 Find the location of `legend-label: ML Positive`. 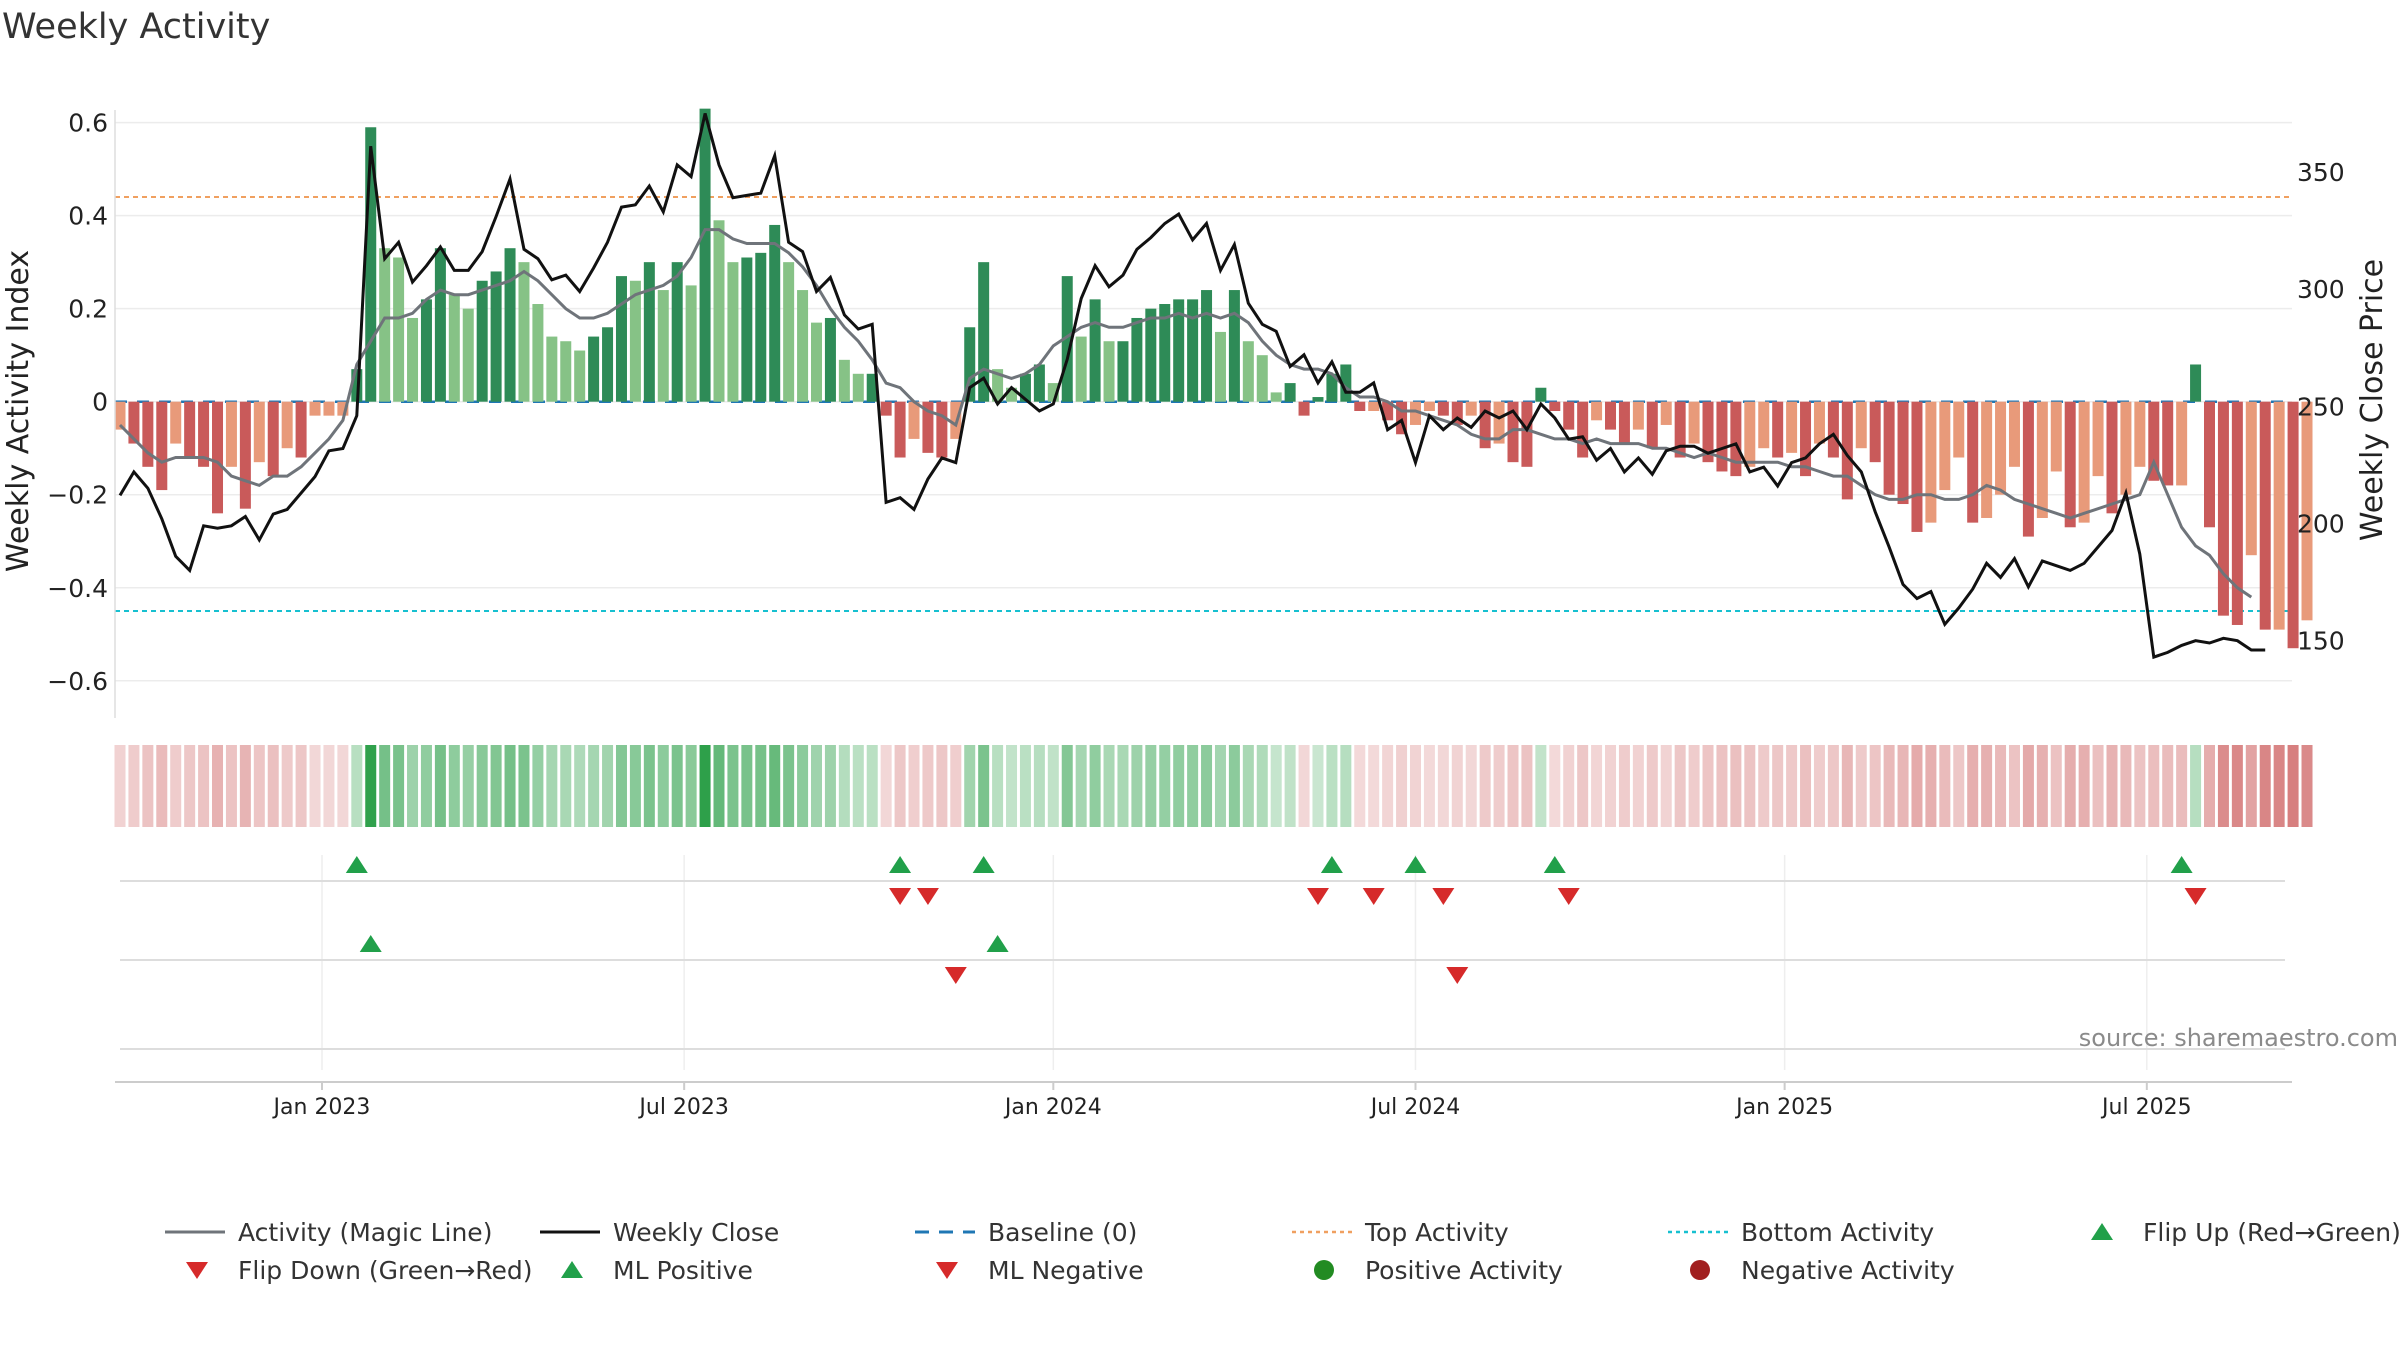

legend-label: ML Positive is located at coordinates (683, 1270).